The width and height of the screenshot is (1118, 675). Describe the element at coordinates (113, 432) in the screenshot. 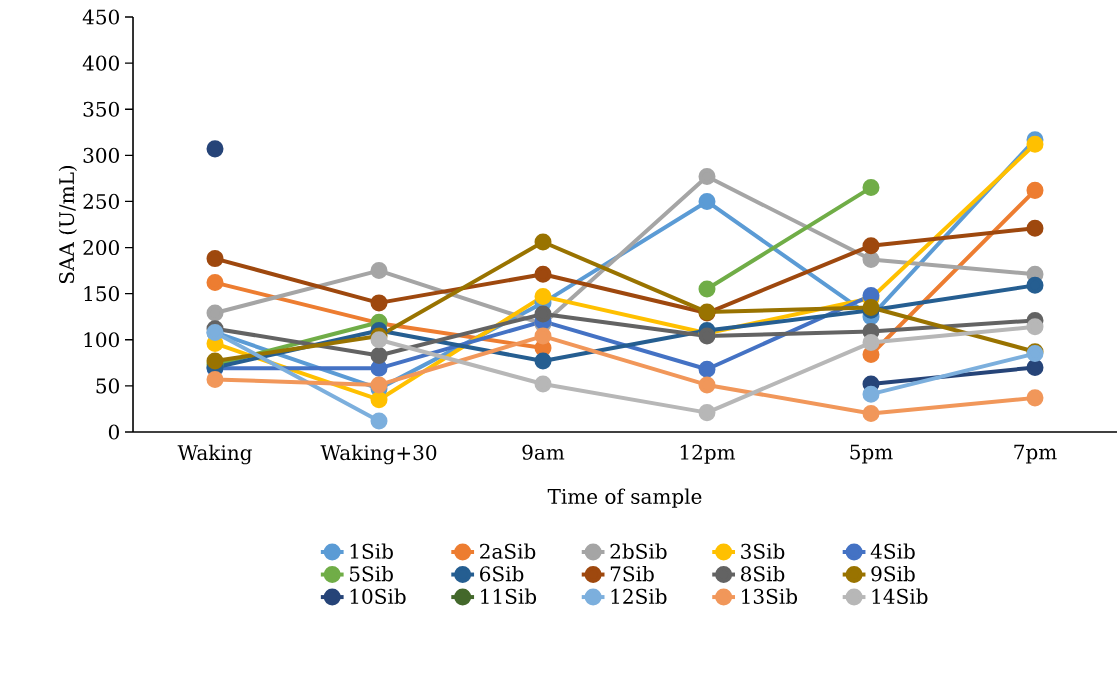

I see `y-tick-label: 0` at that location.